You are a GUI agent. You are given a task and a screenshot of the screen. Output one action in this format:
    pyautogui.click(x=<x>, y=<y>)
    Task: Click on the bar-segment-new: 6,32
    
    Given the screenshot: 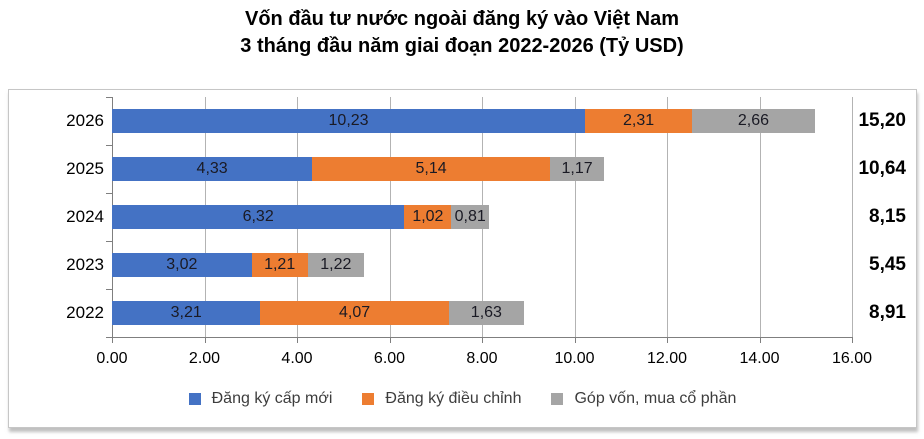 What is the action you would take?
    pyautogui.click(x=258, y=217)
    